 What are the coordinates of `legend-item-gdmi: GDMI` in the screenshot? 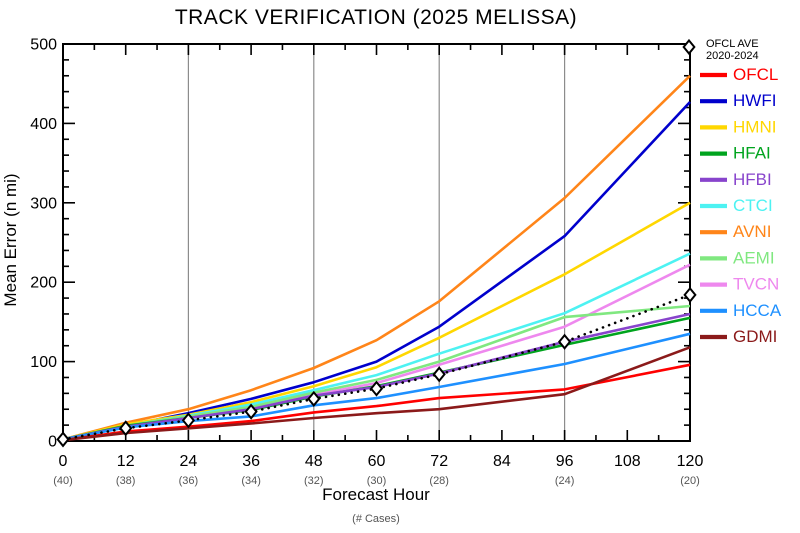 It's located at (738, 336).